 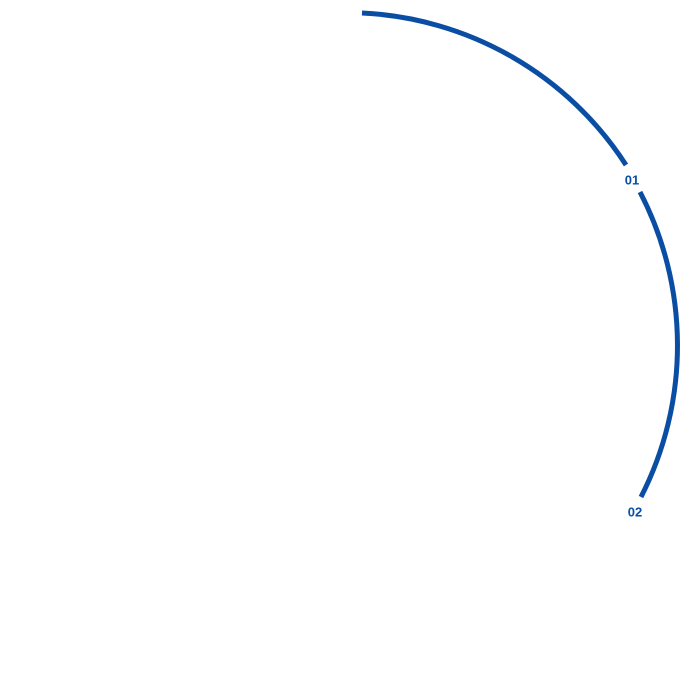 I want to click on marker-label-02: 02, so click(x=635, y=512).